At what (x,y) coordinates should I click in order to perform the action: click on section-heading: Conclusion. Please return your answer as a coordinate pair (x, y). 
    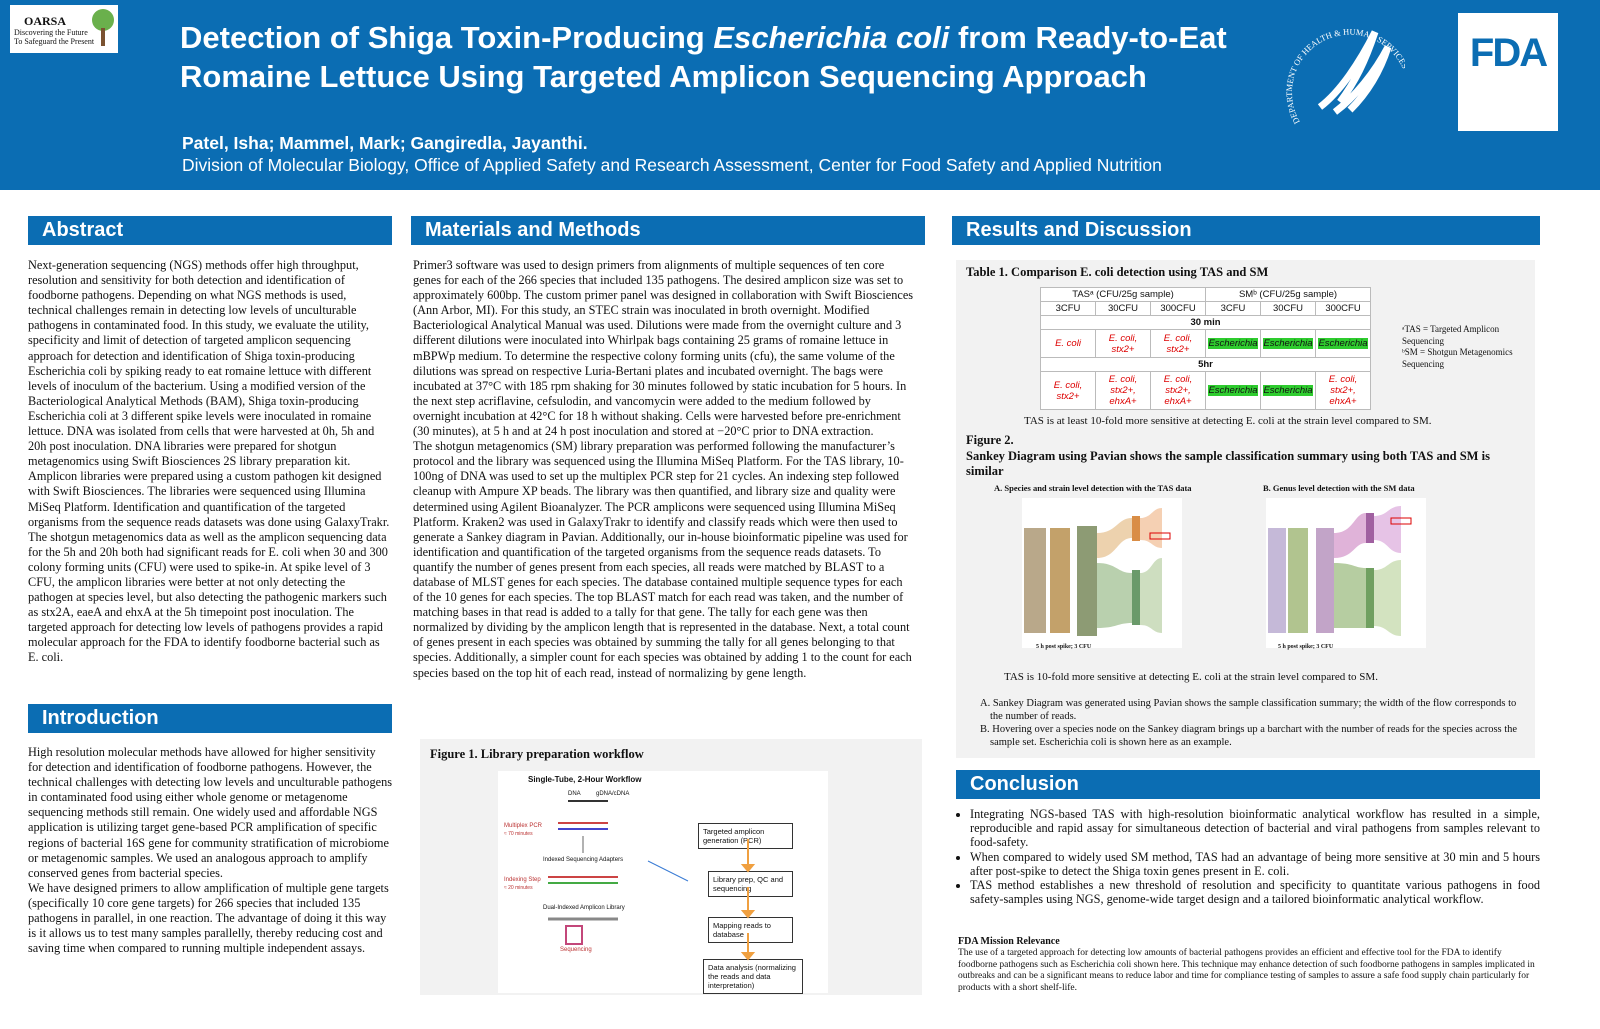
    Looking at the image, I should click on (1248, 784).